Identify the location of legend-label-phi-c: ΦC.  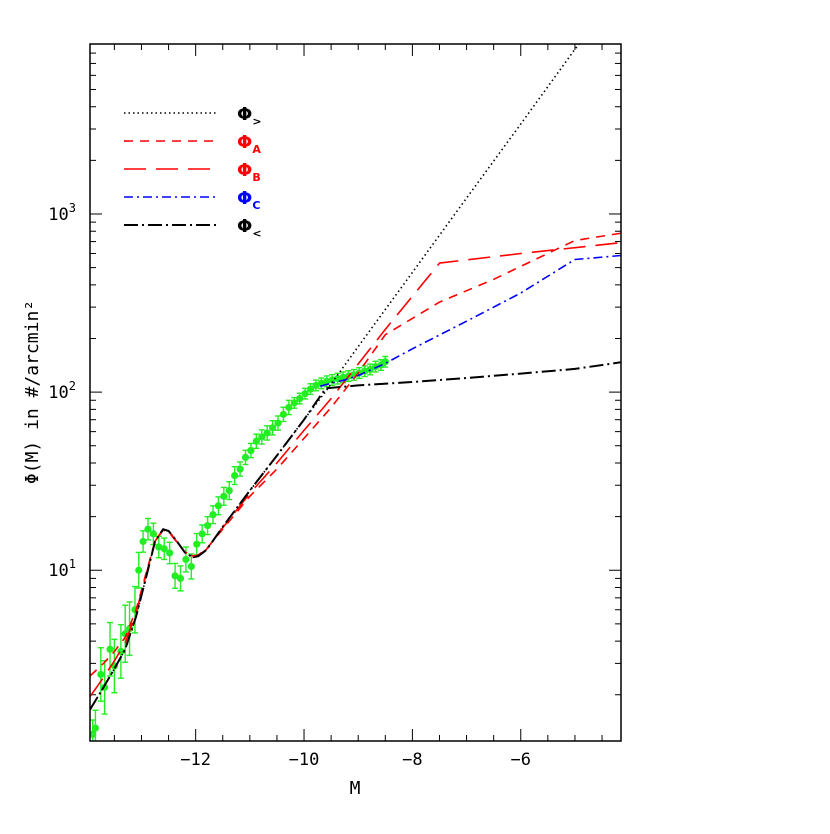
(248, 200).